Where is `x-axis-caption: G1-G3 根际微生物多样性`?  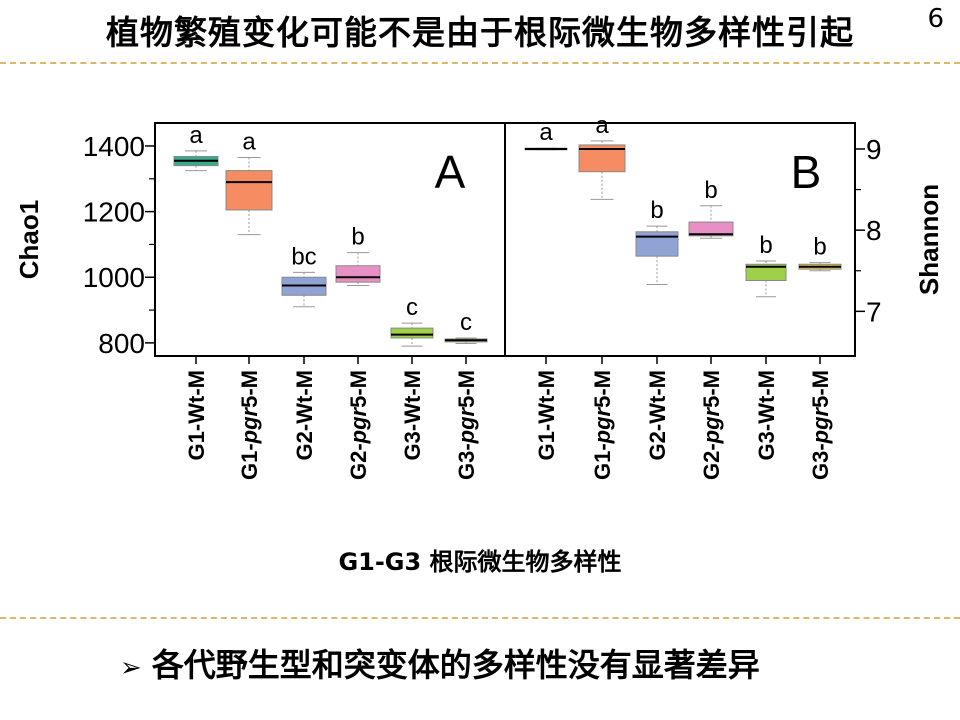 x-axis-caption: G1-G3 根际微生物多样性 is located at coordinates (479, 562).